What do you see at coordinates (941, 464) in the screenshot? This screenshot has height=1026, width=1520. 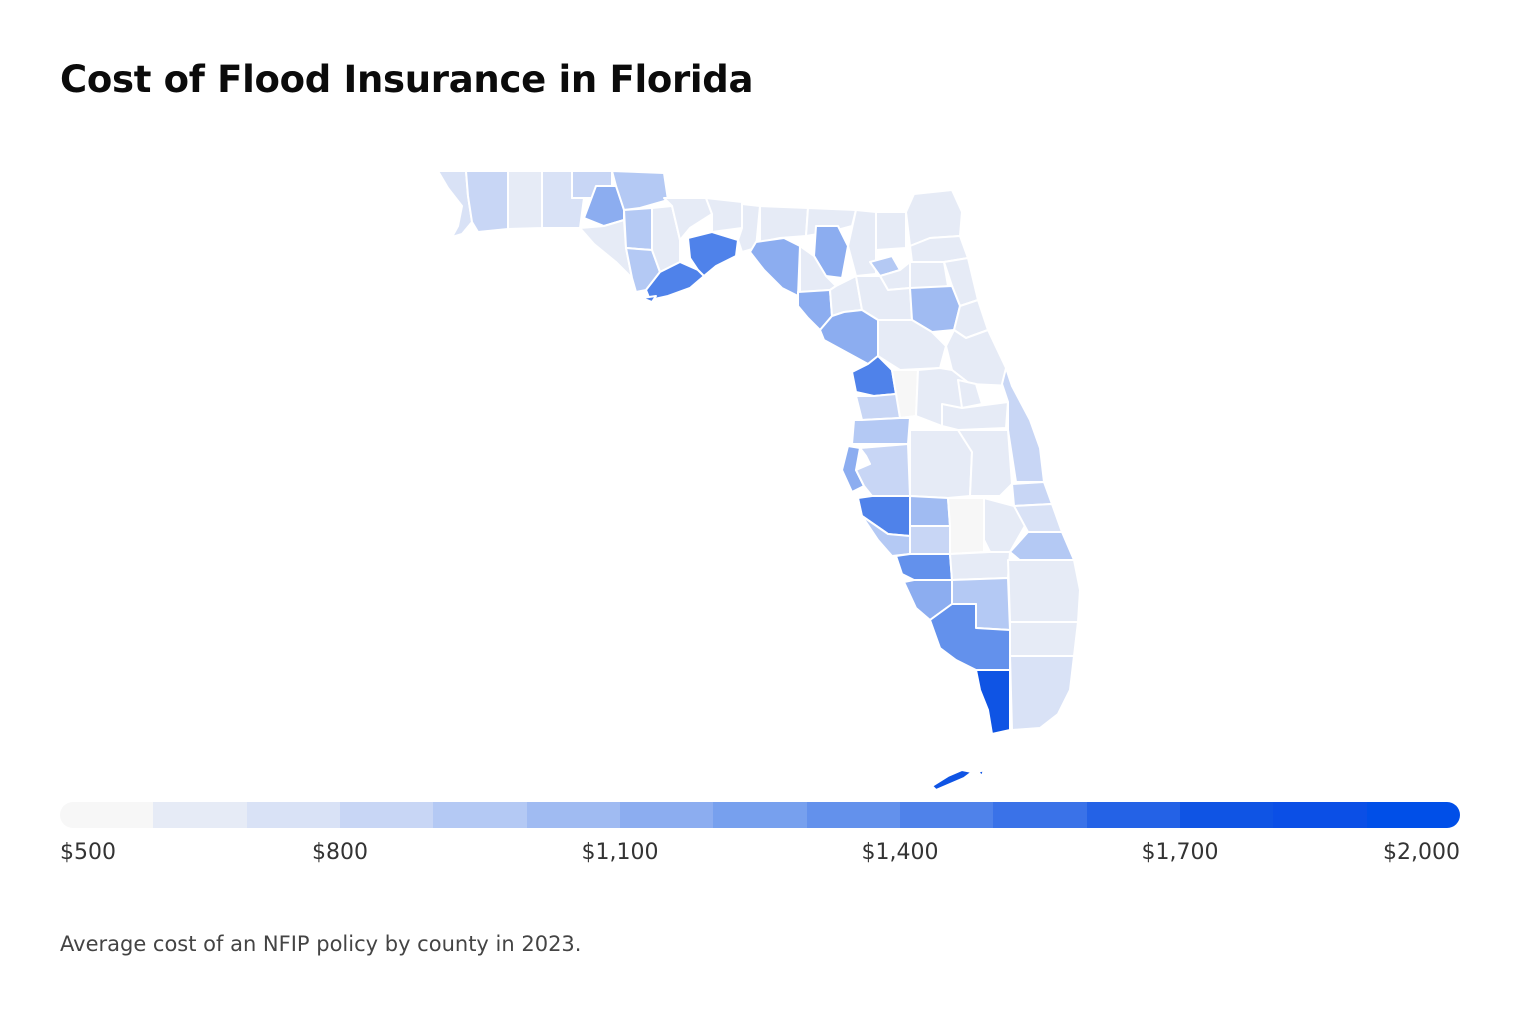 I see `county-polk` at bounding box center [941, 464].